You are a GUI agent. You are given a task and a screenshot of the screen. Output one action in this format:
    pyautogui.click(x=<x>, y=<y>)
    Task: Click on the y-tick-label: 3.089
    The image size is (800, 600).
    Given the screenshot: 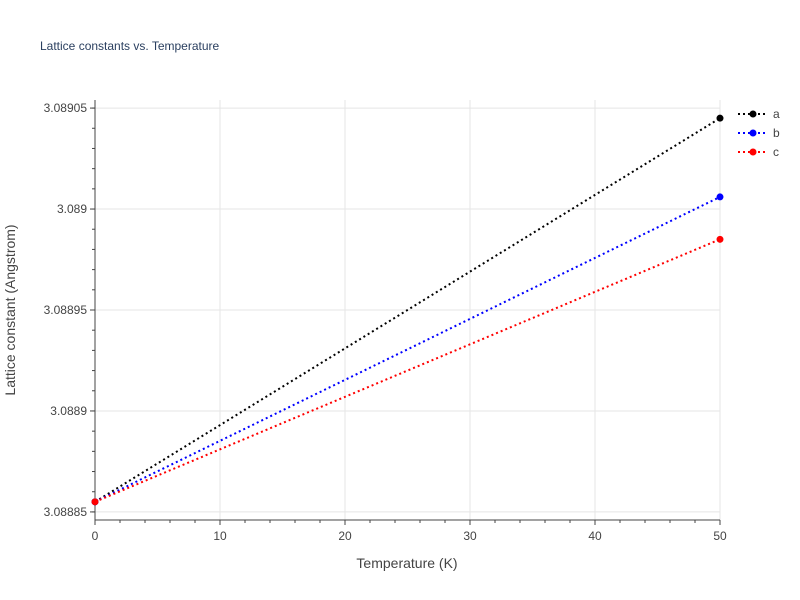 What is the action you would take?
    pyautogui.click(x=72, y=209)
    